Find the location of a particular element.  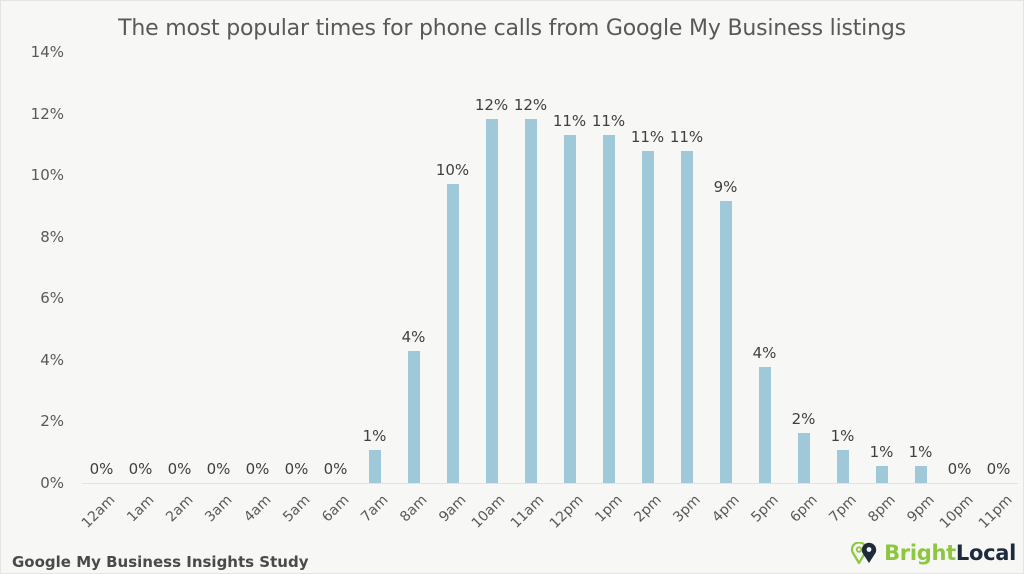

bar-1pm is located at coordinates (608, 309).